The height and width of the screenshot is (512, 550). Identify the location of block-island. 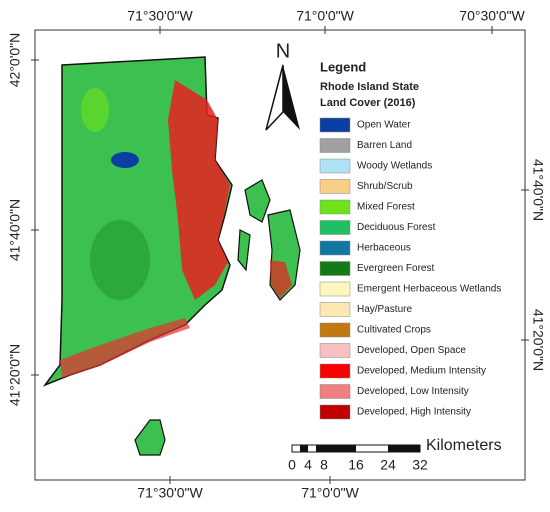
(150, 437).